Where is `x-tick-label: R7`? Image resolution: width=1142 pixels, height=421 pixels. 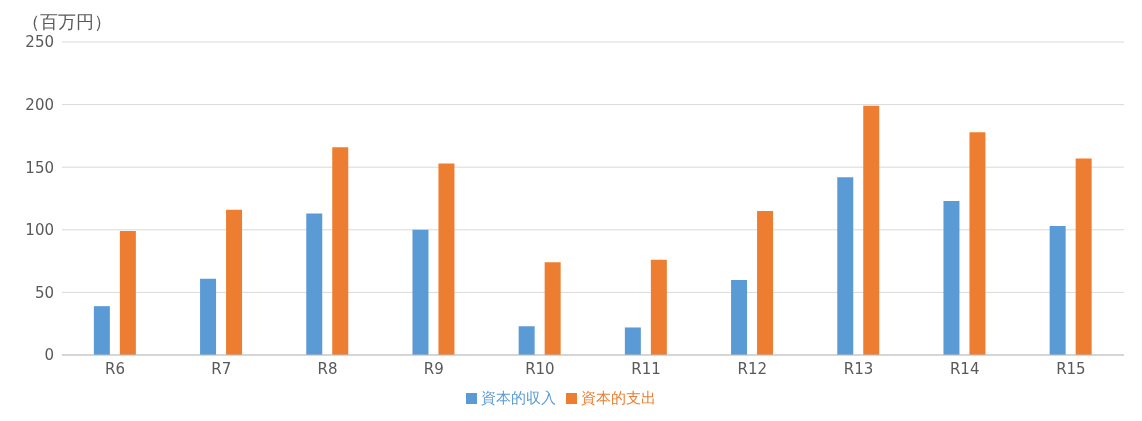 x-tick-label: R7 is located at coordinates (221, 368).